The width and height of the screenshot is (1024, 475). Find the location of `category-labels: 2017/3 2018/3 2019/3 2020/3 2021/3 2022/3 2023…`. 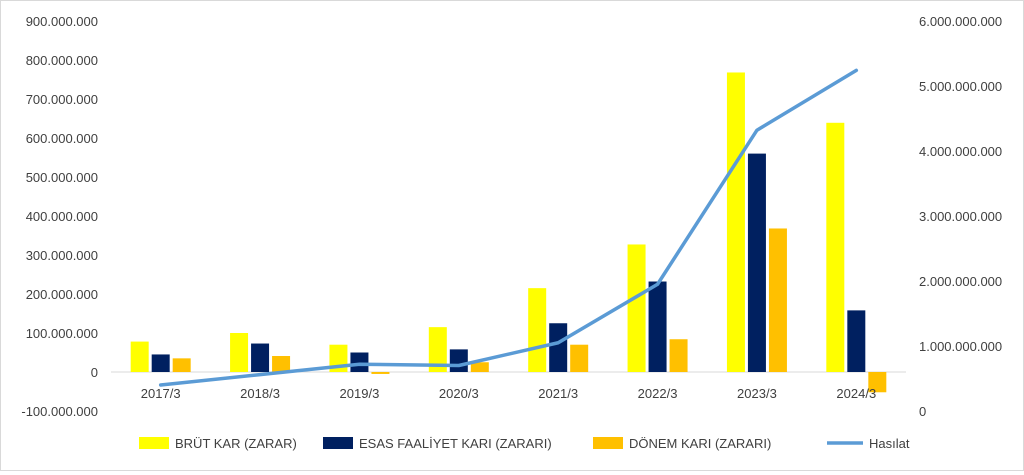

category-labels: 2017/3 2018/3 2019/3 2020/3 2021/3 2022/3 2023… is located at coordinates (508, 393).